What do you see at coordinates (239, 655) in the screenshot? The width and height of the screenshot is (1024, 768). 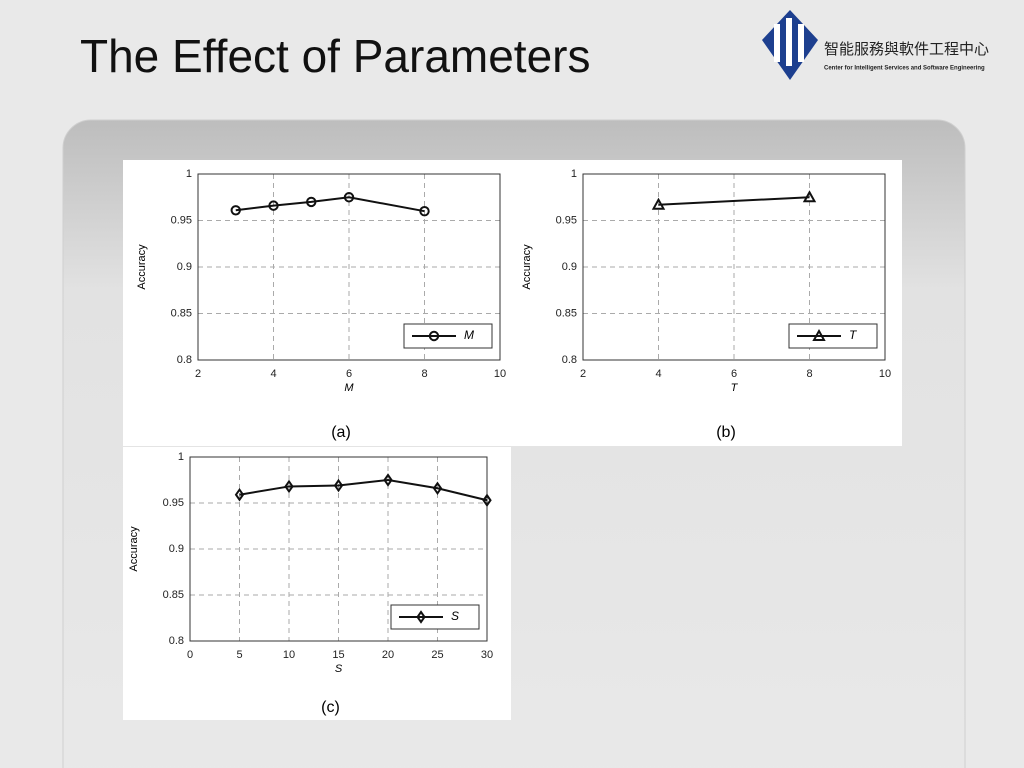 I see `x-tick-label: 5` at bounding box center [239, 655].